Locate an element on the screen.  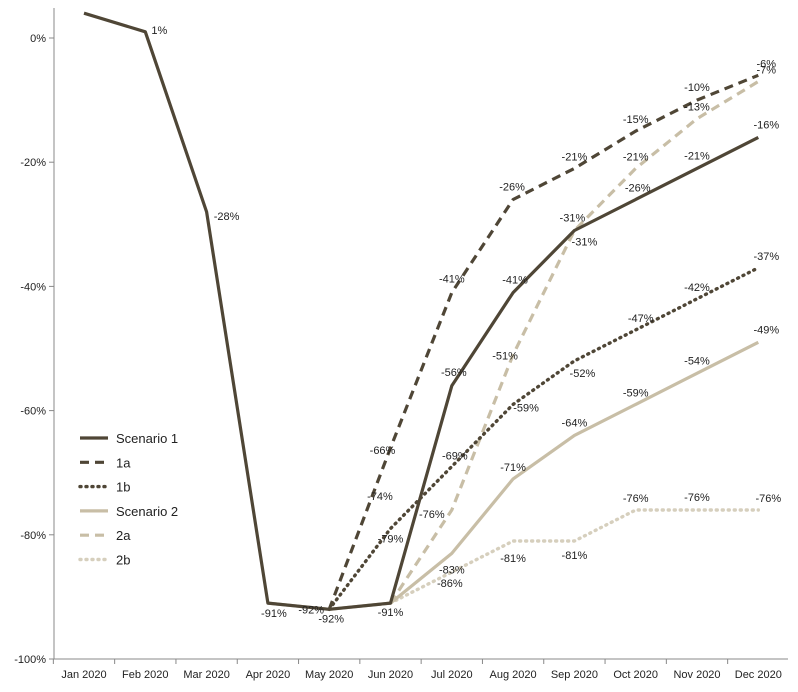
x-tick-label: Jul 2020 is located at coordinates (452, 675).